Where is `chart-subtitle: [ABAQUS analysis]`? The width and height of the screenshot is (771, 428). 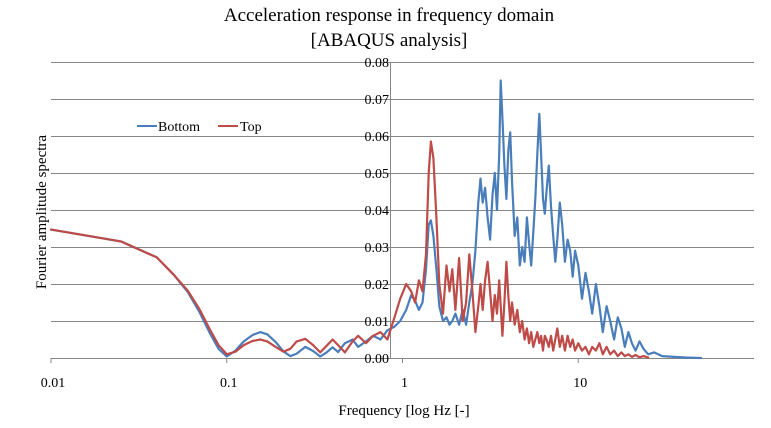
chart-subtitle: [ABAQUS analysis] is located at coordinates (389, 40).